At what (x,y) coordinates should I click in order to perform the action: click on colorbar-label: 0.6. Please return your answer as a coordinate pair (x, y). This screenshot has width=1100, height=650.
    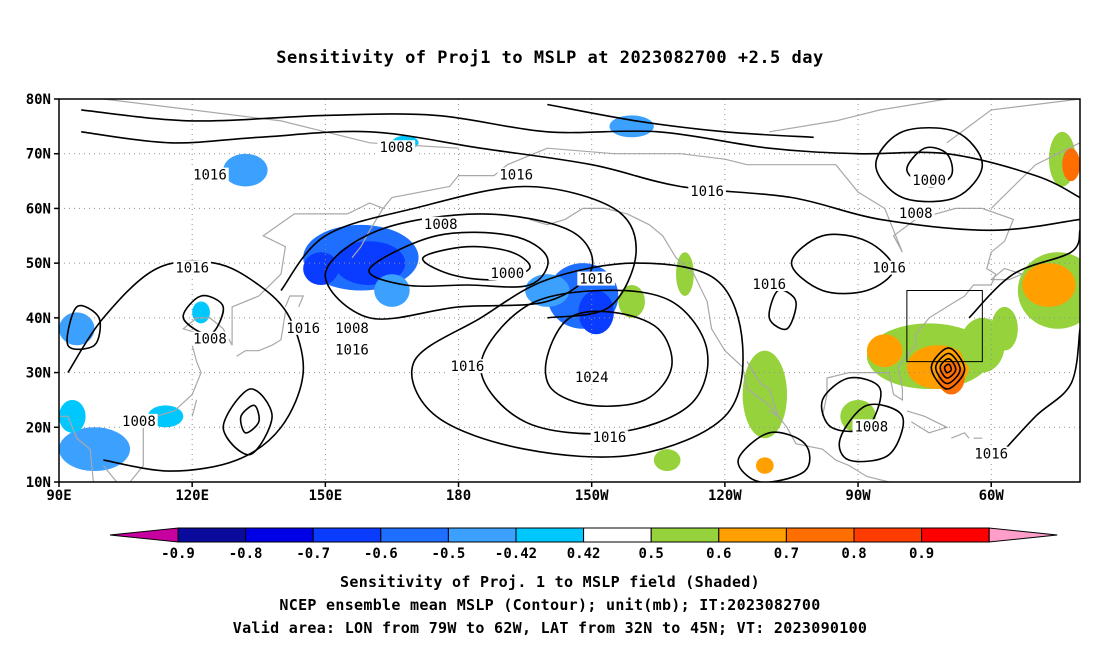
    Looking at the image, I should click on (718, 554).